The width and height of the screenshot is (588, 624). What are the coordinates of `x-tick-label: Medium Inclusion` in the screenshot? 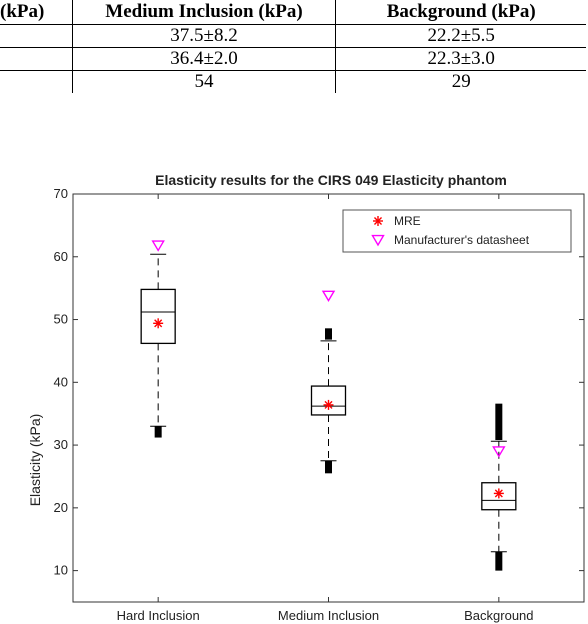 It's located at (328, 615).